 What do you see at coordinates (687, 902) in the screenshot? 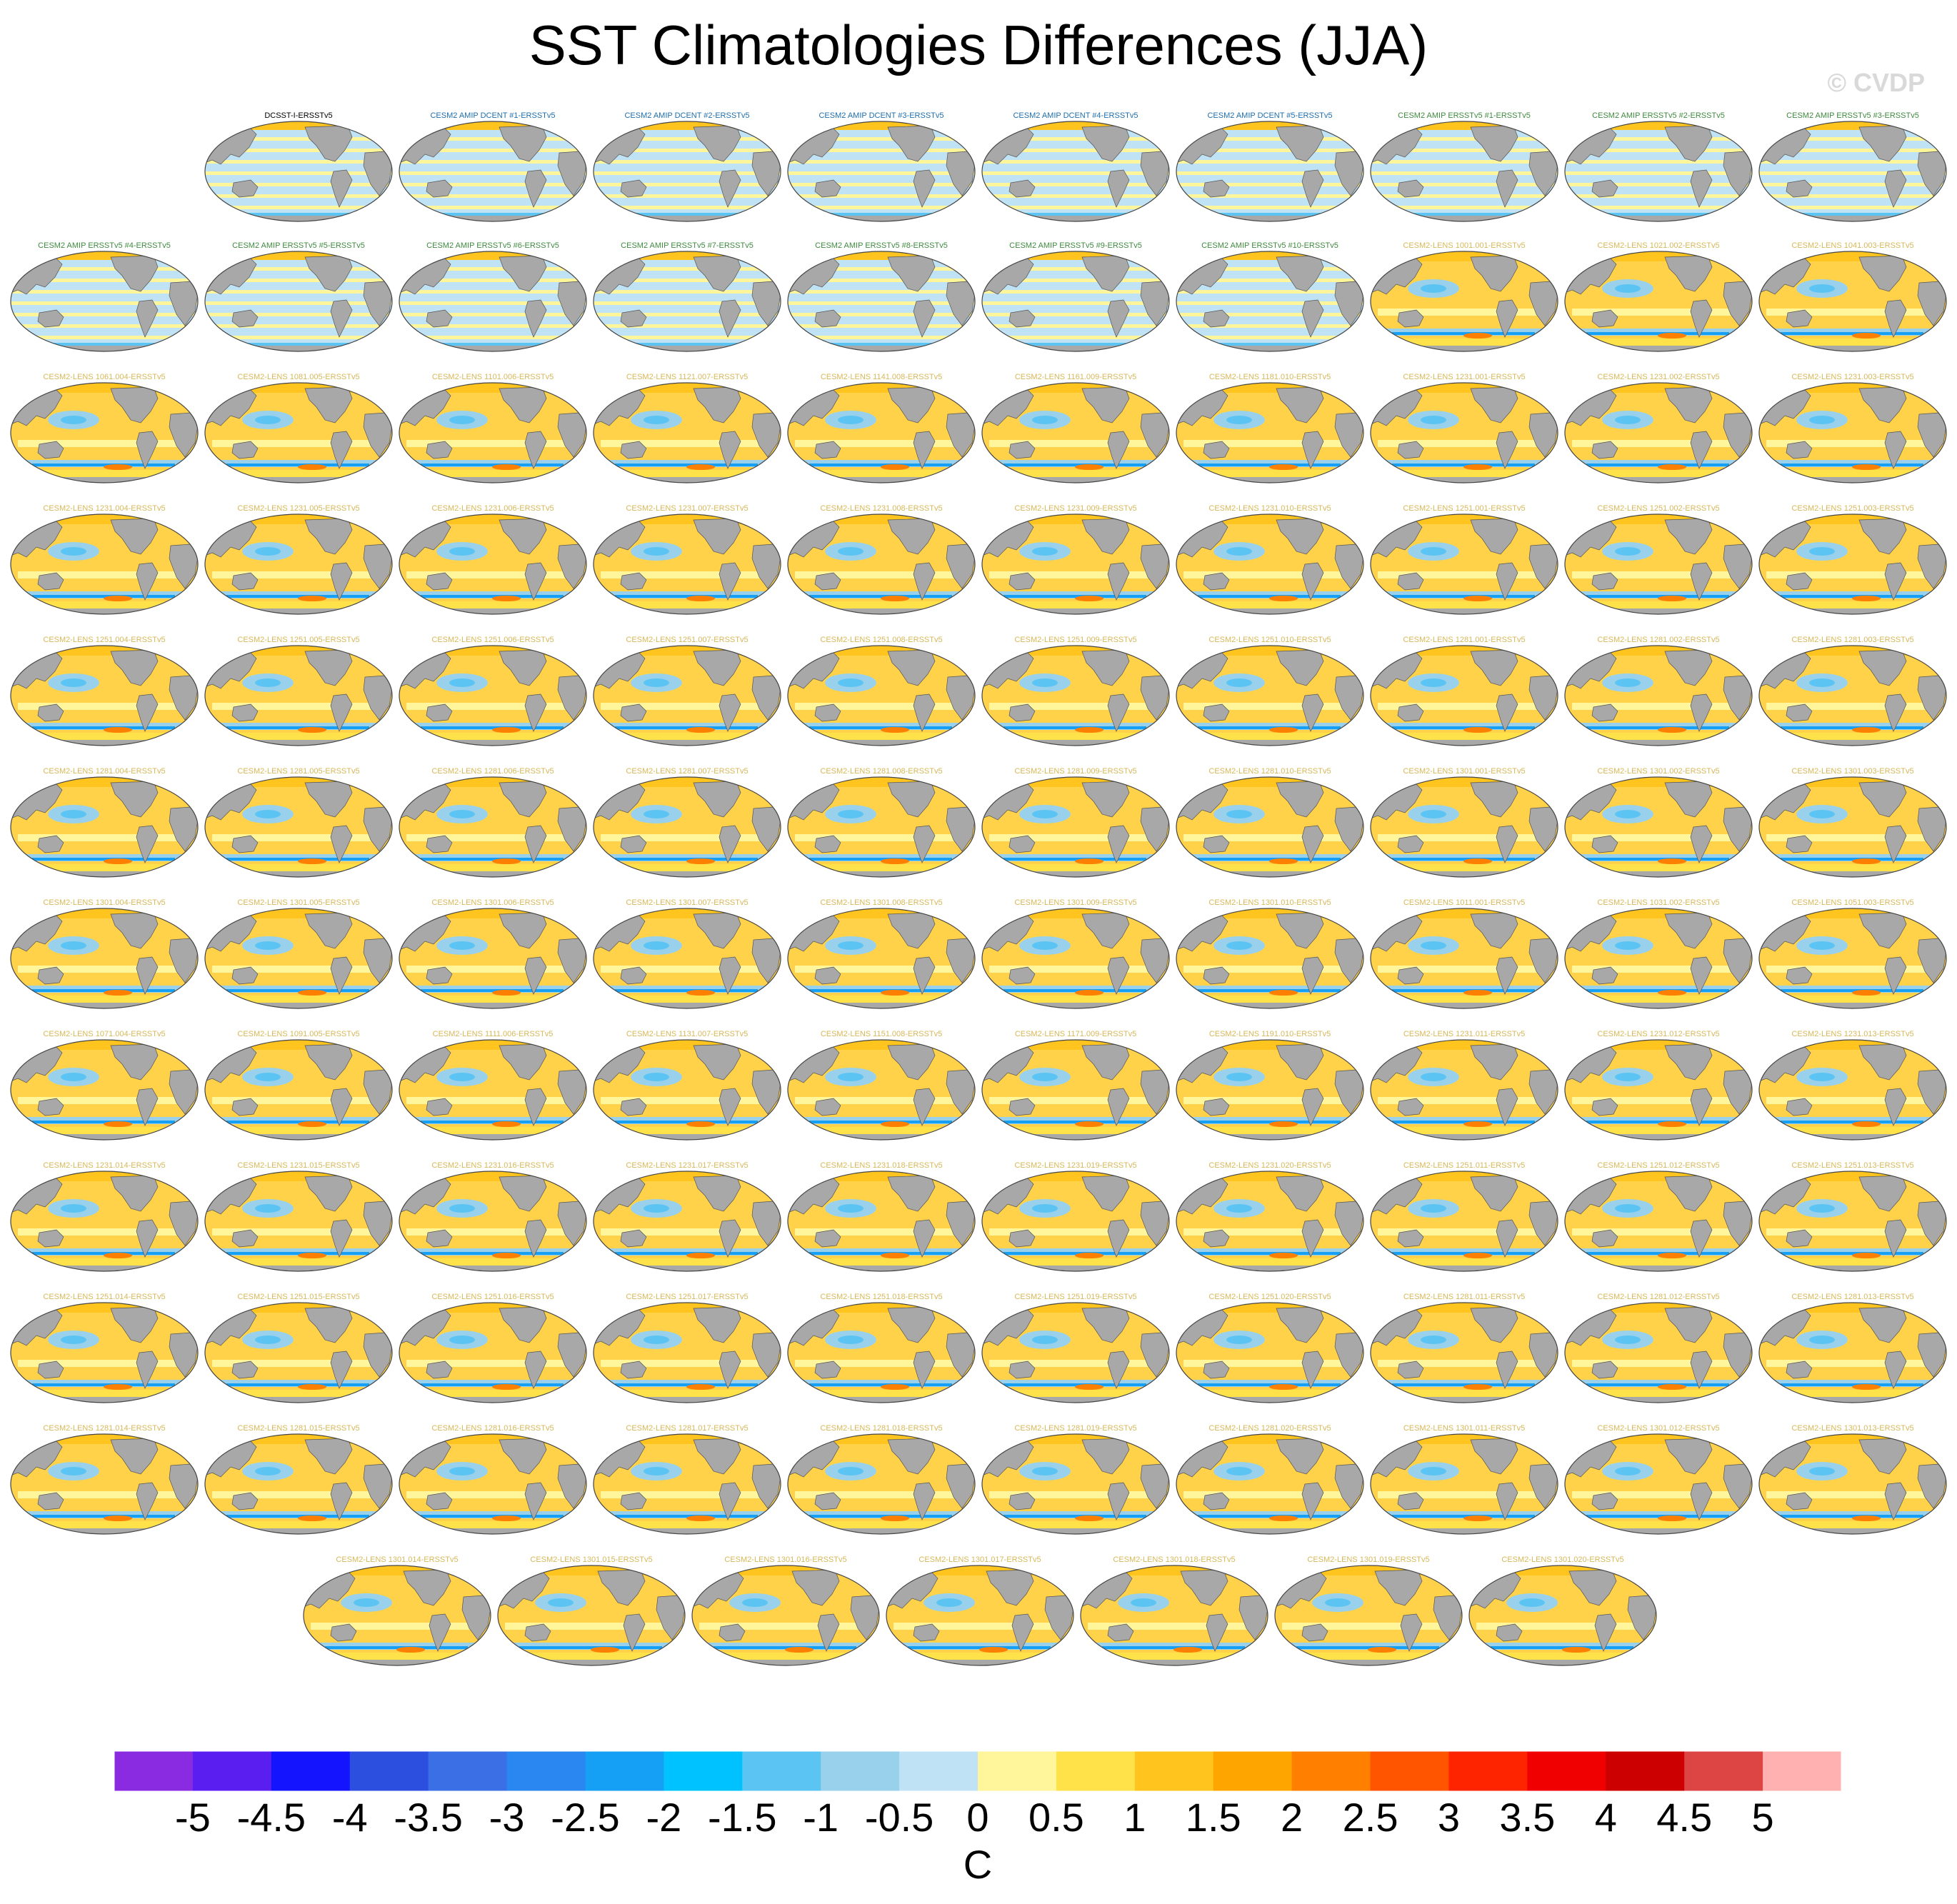
I see `panel-label: CESM2-LENS 1301.007-ERSSTv5` at bounding box center [687, 902].